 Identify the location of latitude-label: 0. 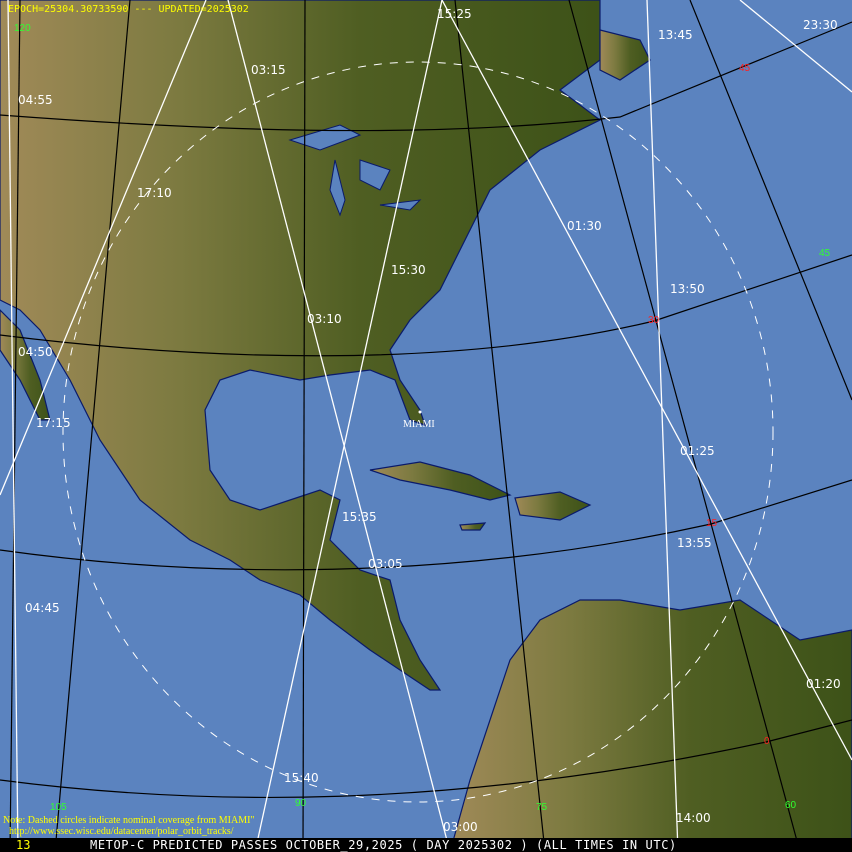
(767, 741).